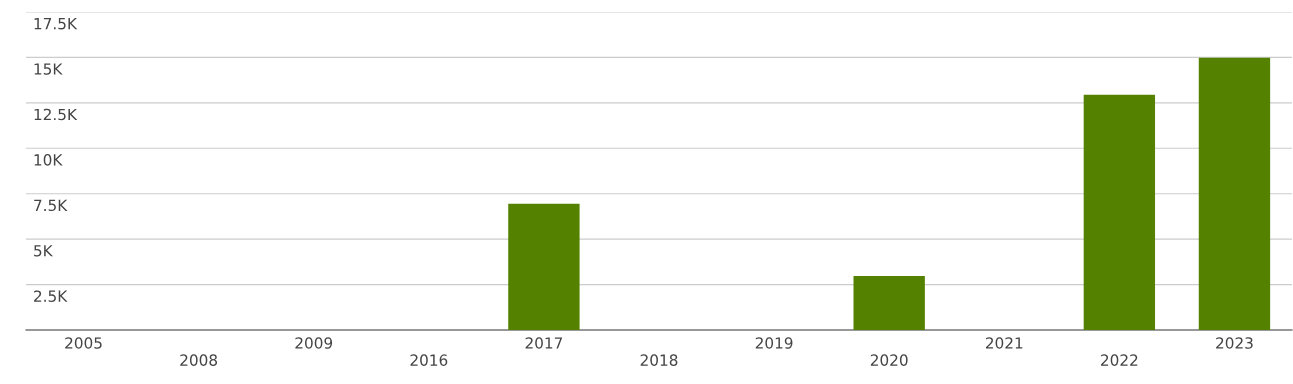  What do you see at coordinates (83, 343) in the screenshot?
I see `x-tick-label: 2005` at bounding box center [83, 343].